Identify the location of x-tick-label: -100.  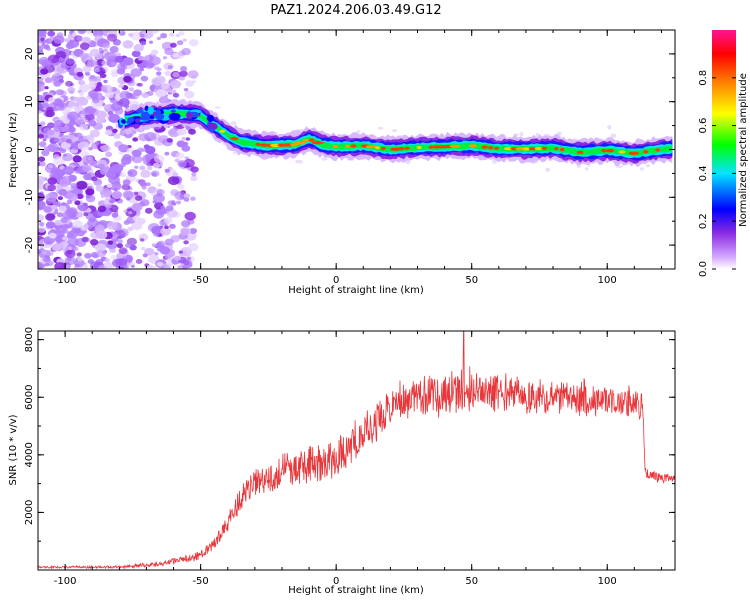
(65, 280).